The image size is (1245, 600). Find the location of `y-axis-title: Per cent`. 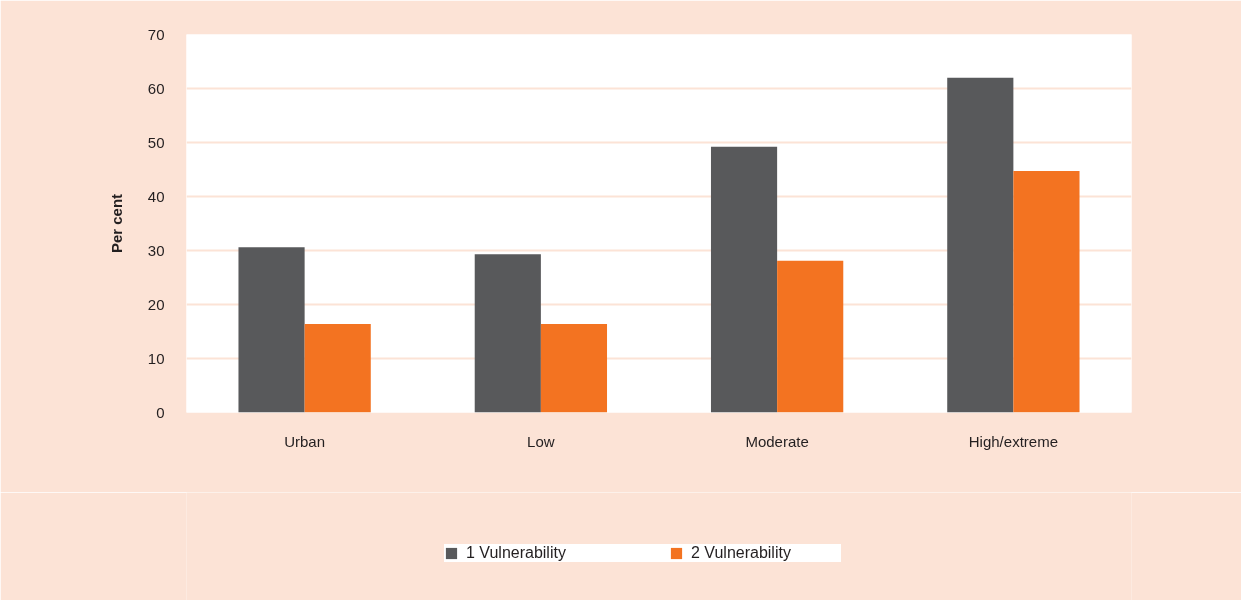

y-axis-title: Per cent is located at coordinates (116, 223).